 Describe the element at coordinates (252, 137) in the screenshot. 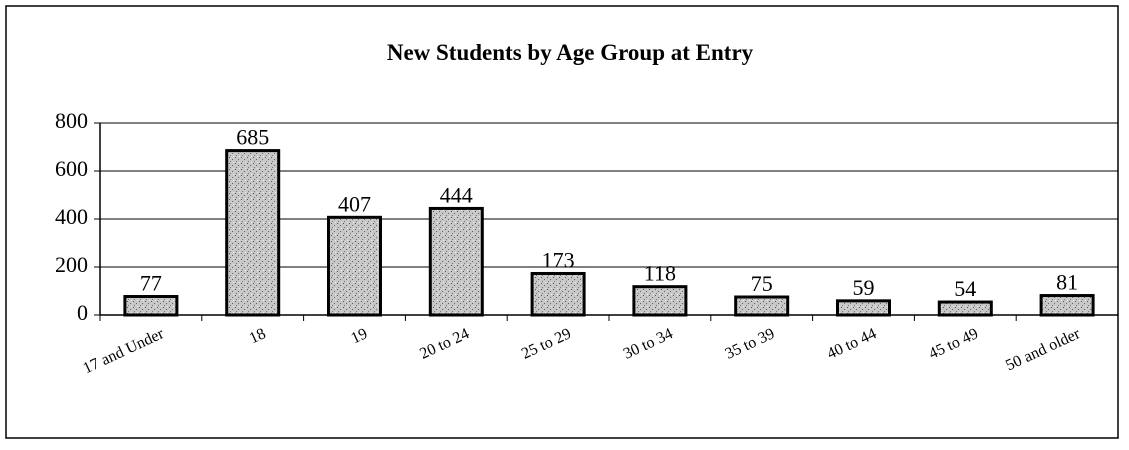

I see `data-label: 685` at that location.